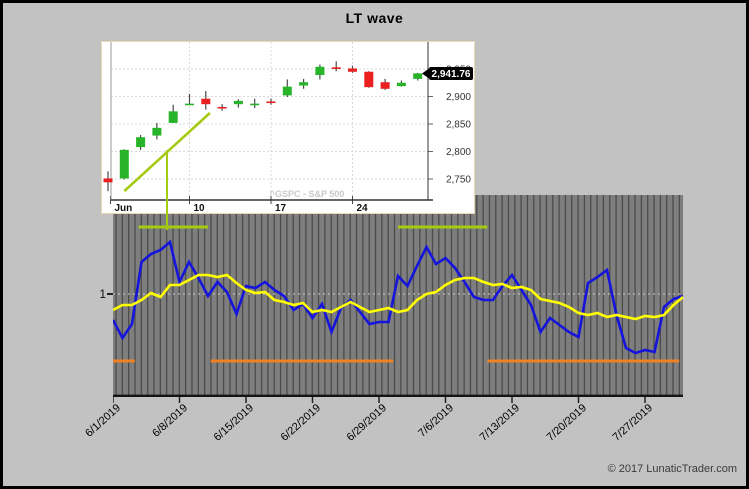  I want to click on price-tag-label: 2,941.76, so click(451, 74).